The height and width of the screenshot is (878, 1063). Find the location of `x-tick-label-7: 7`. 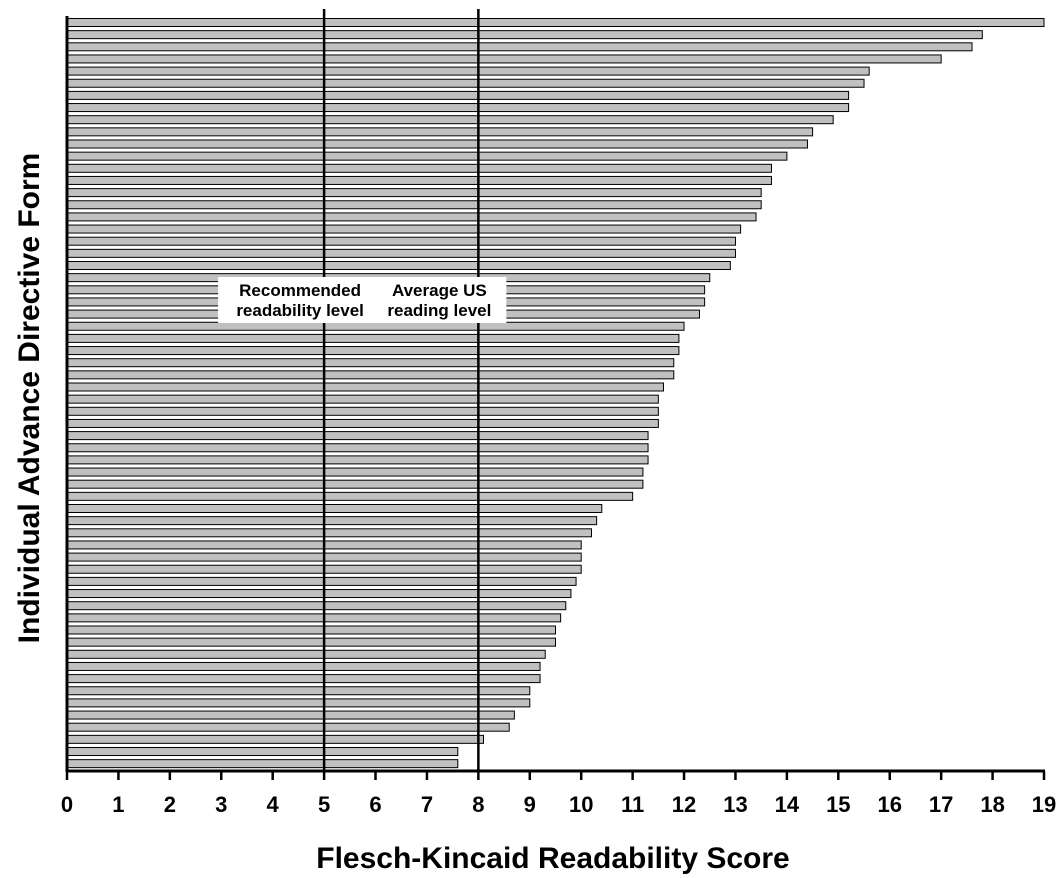

x-tick-label-7: 7 is located at coordinates (427, 804).